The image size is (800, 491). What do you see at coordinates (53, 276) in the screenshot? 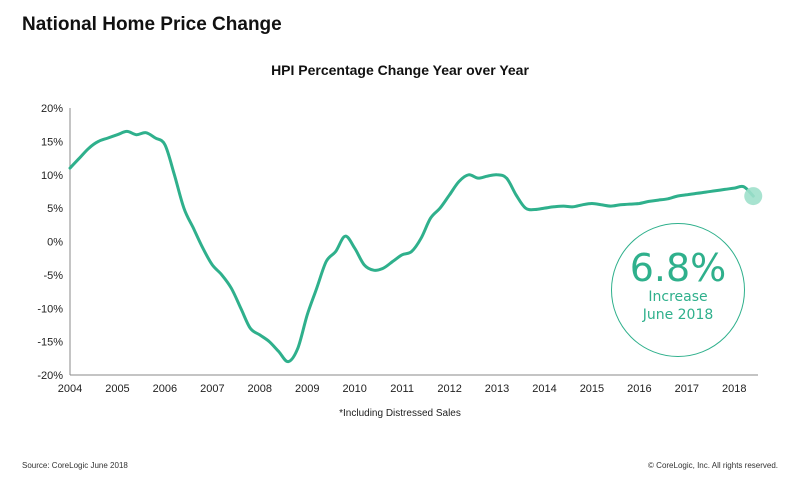
I see `y-tick-label: -5%` at bounding box center [53, 276].